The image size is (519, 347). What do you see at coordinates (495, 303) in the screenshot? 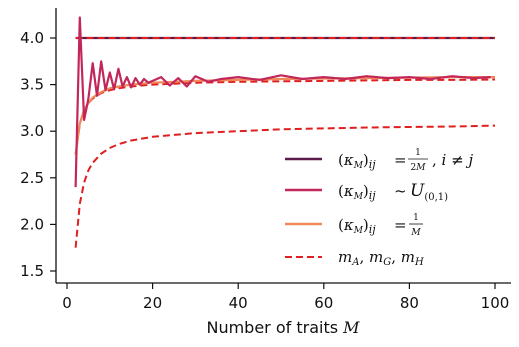
I see `x-tick-label: 100` at bounding box center [495, 303].